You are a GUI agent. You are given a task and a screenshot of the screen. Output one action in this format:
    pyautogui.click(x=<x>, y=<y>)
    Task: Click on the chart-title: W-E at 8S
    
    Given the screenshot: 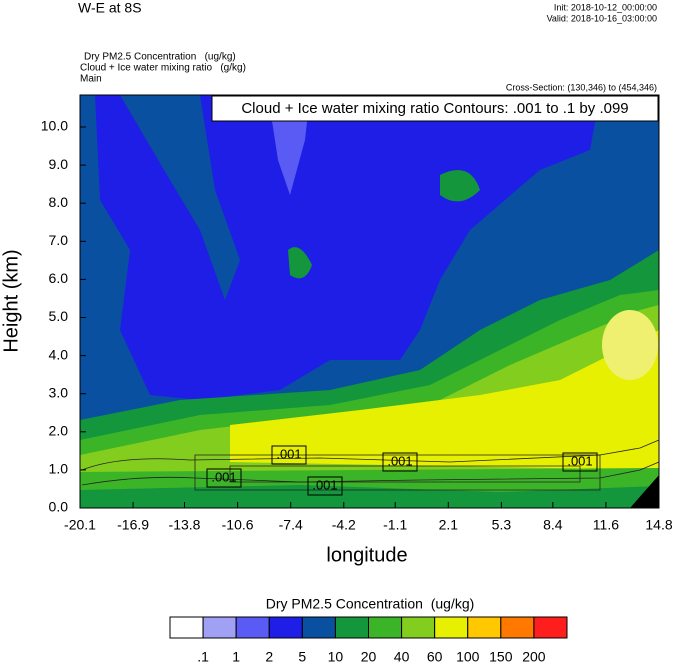 What is the action you would take?
    pyautogui.click(x=110, y=8)
    